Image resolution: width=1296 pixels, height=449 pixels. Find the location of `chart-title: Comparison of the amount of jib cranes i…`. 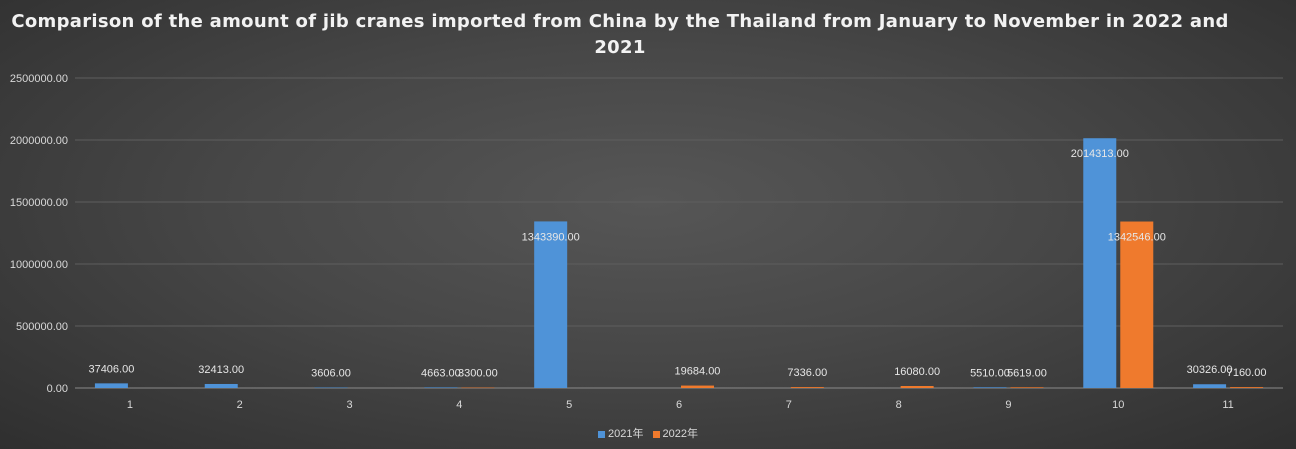

chart-title: Comparison of the amount of jib cranes i… is located at coordinates (620, 34).